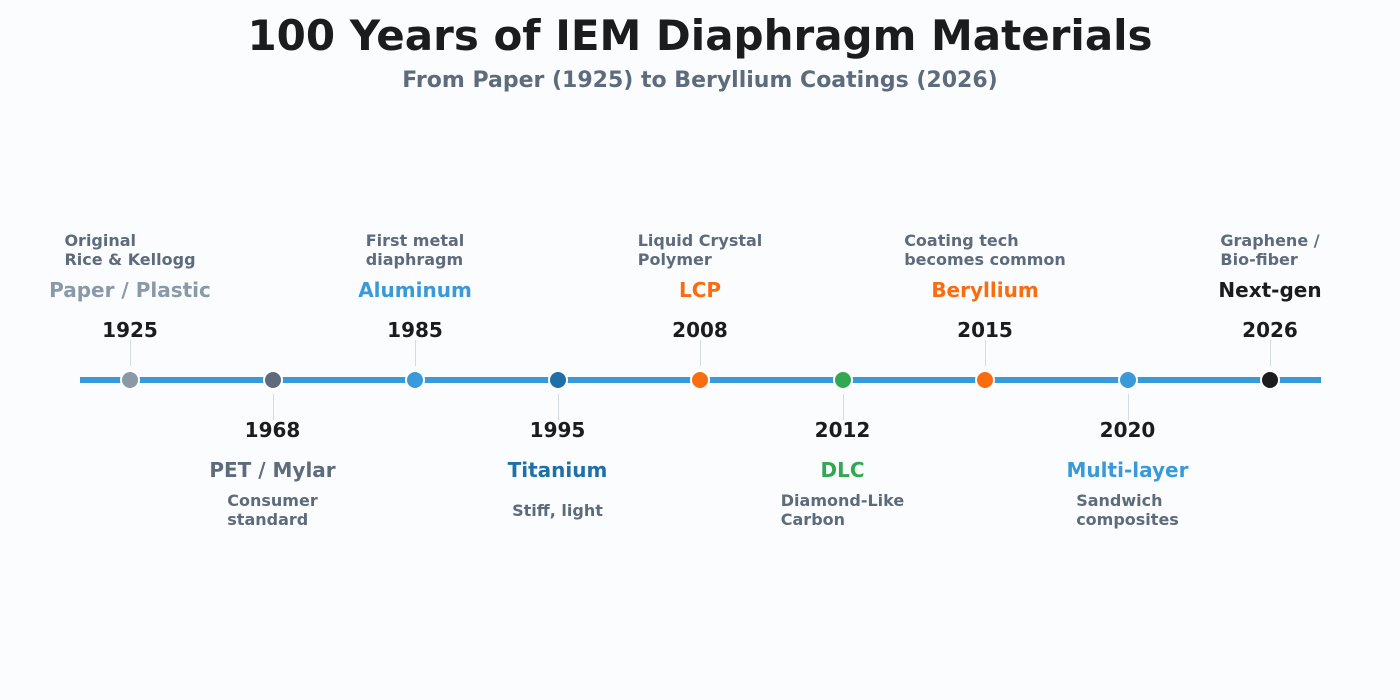  What do you see at coordinates (415, 290) in the screenshot?
I see `event-material: Aluminum` at bounding box center [415, 290].